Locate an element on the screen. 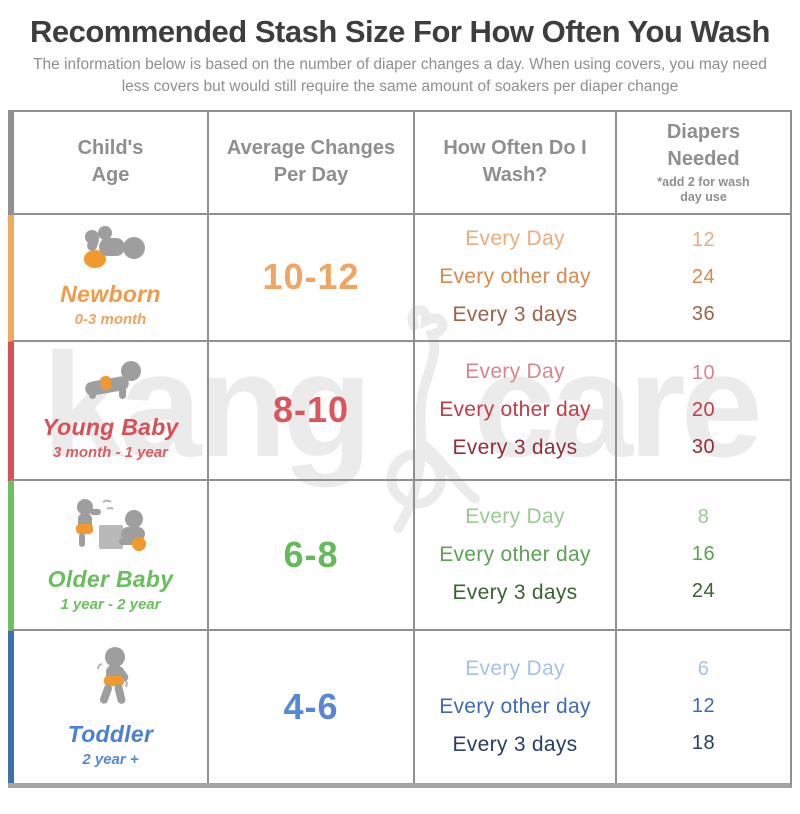 The image size is (800, 814). header-line: How Often Do I is located at coordinates (515, 148).